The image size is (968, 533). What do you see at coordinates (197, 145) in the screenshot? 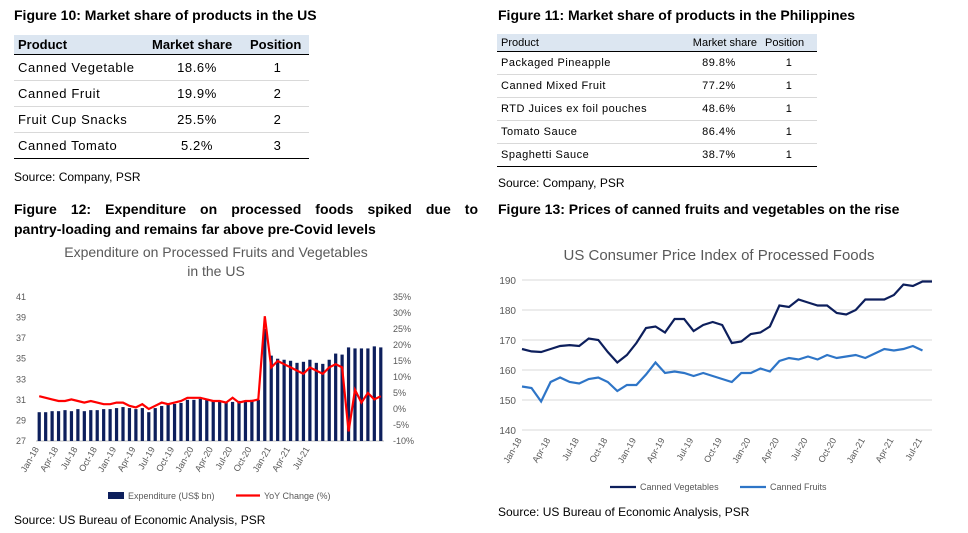
I see `cell-share: 5.2%` at bounding box center [197, 145].